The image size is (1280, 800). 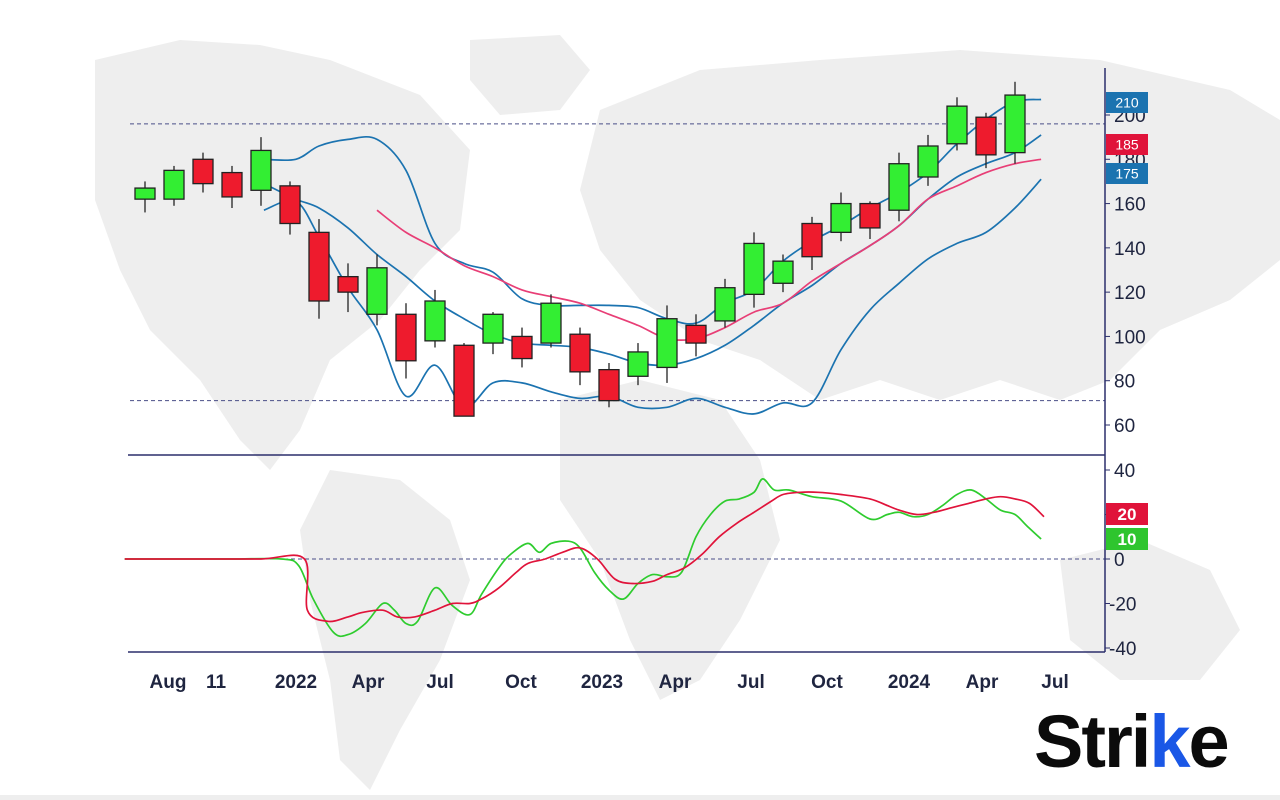 I want to click on map-south-america, so click(x=385, y=630).